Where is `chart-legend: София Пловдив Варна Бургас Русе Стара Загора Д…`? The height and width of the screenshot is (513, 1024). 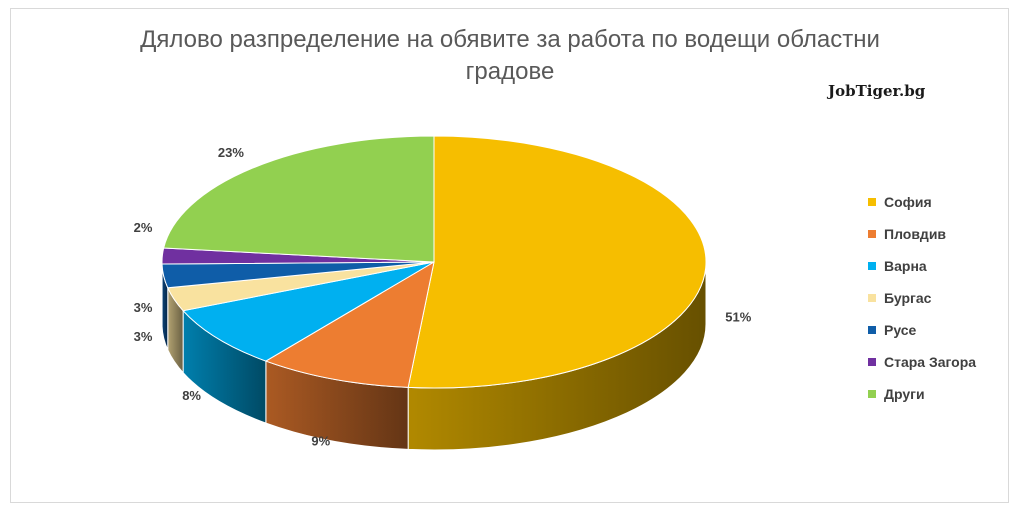 chart-legend: София Пловдив Варна Бургас Русе Стара Загора Д… is located at coordinates (922, 298).